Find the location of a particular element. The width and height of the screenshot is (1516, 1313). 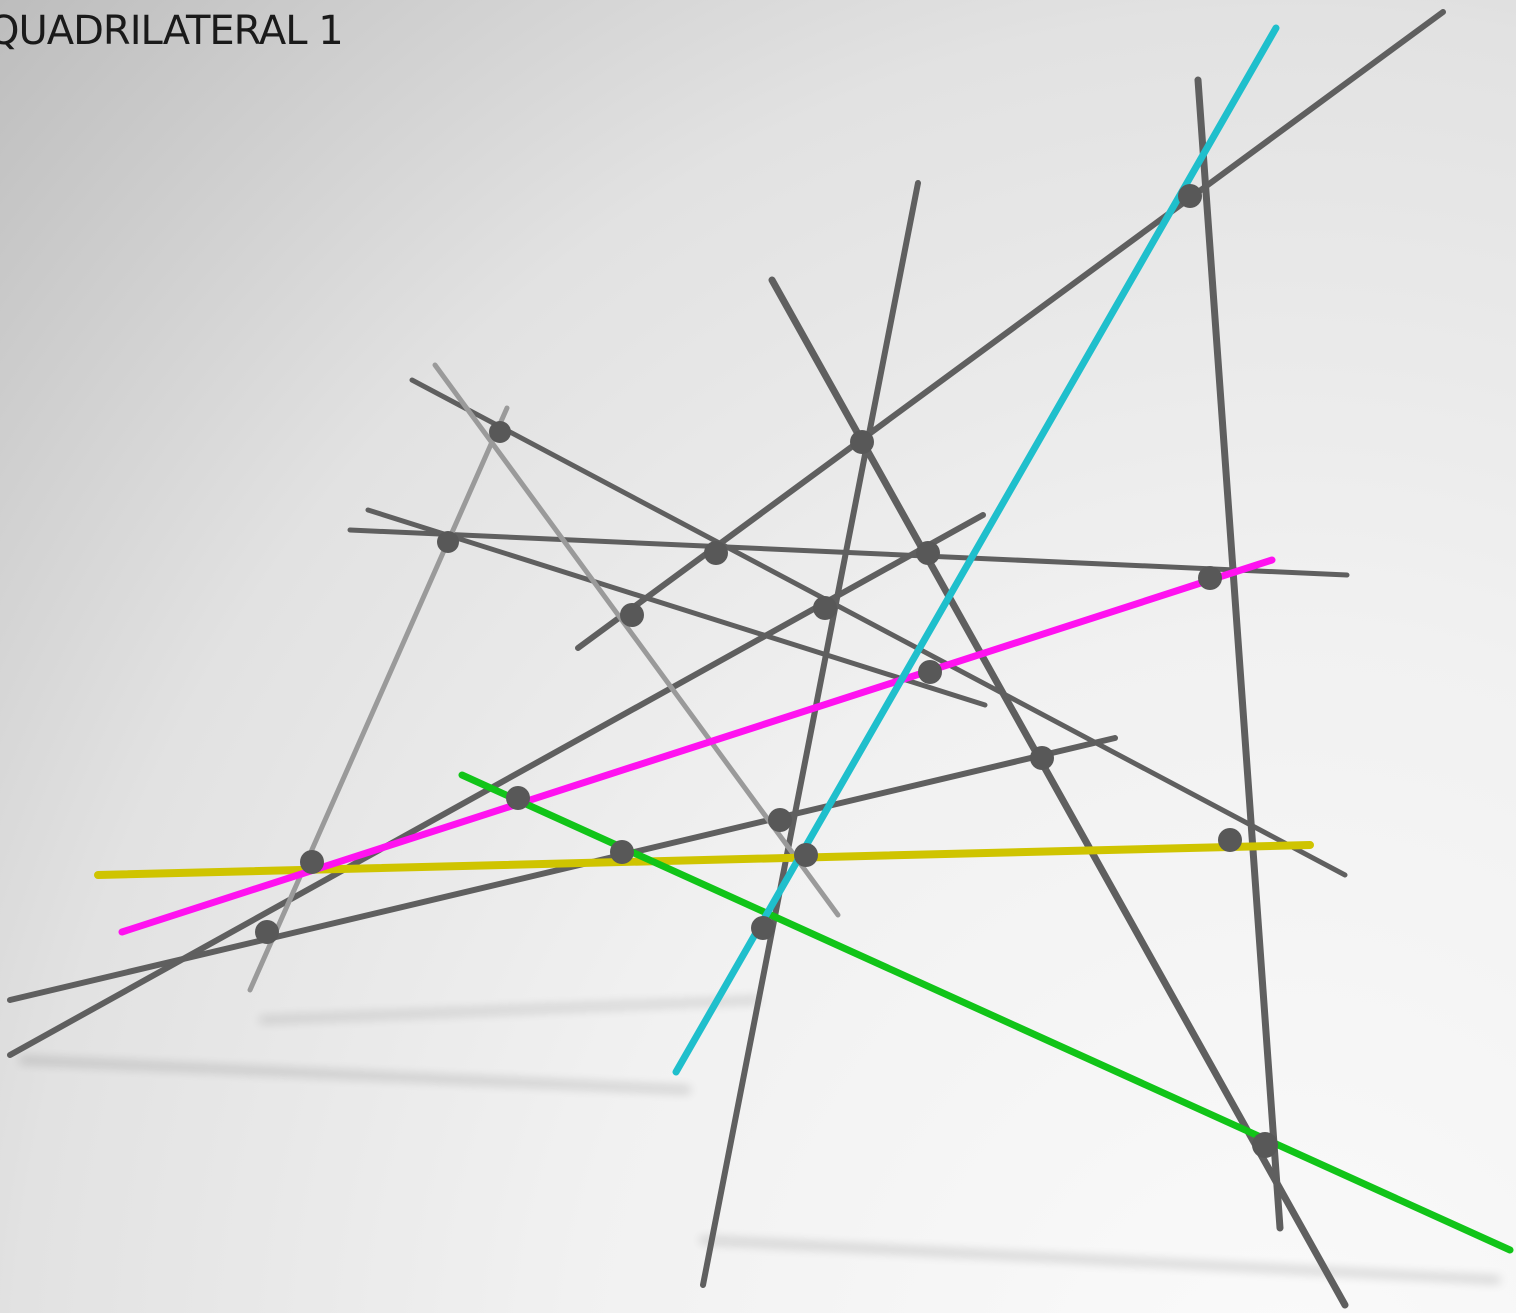

quadrilateral-title: QUADRILATERAL 1 is located at coordinates (172, 31).